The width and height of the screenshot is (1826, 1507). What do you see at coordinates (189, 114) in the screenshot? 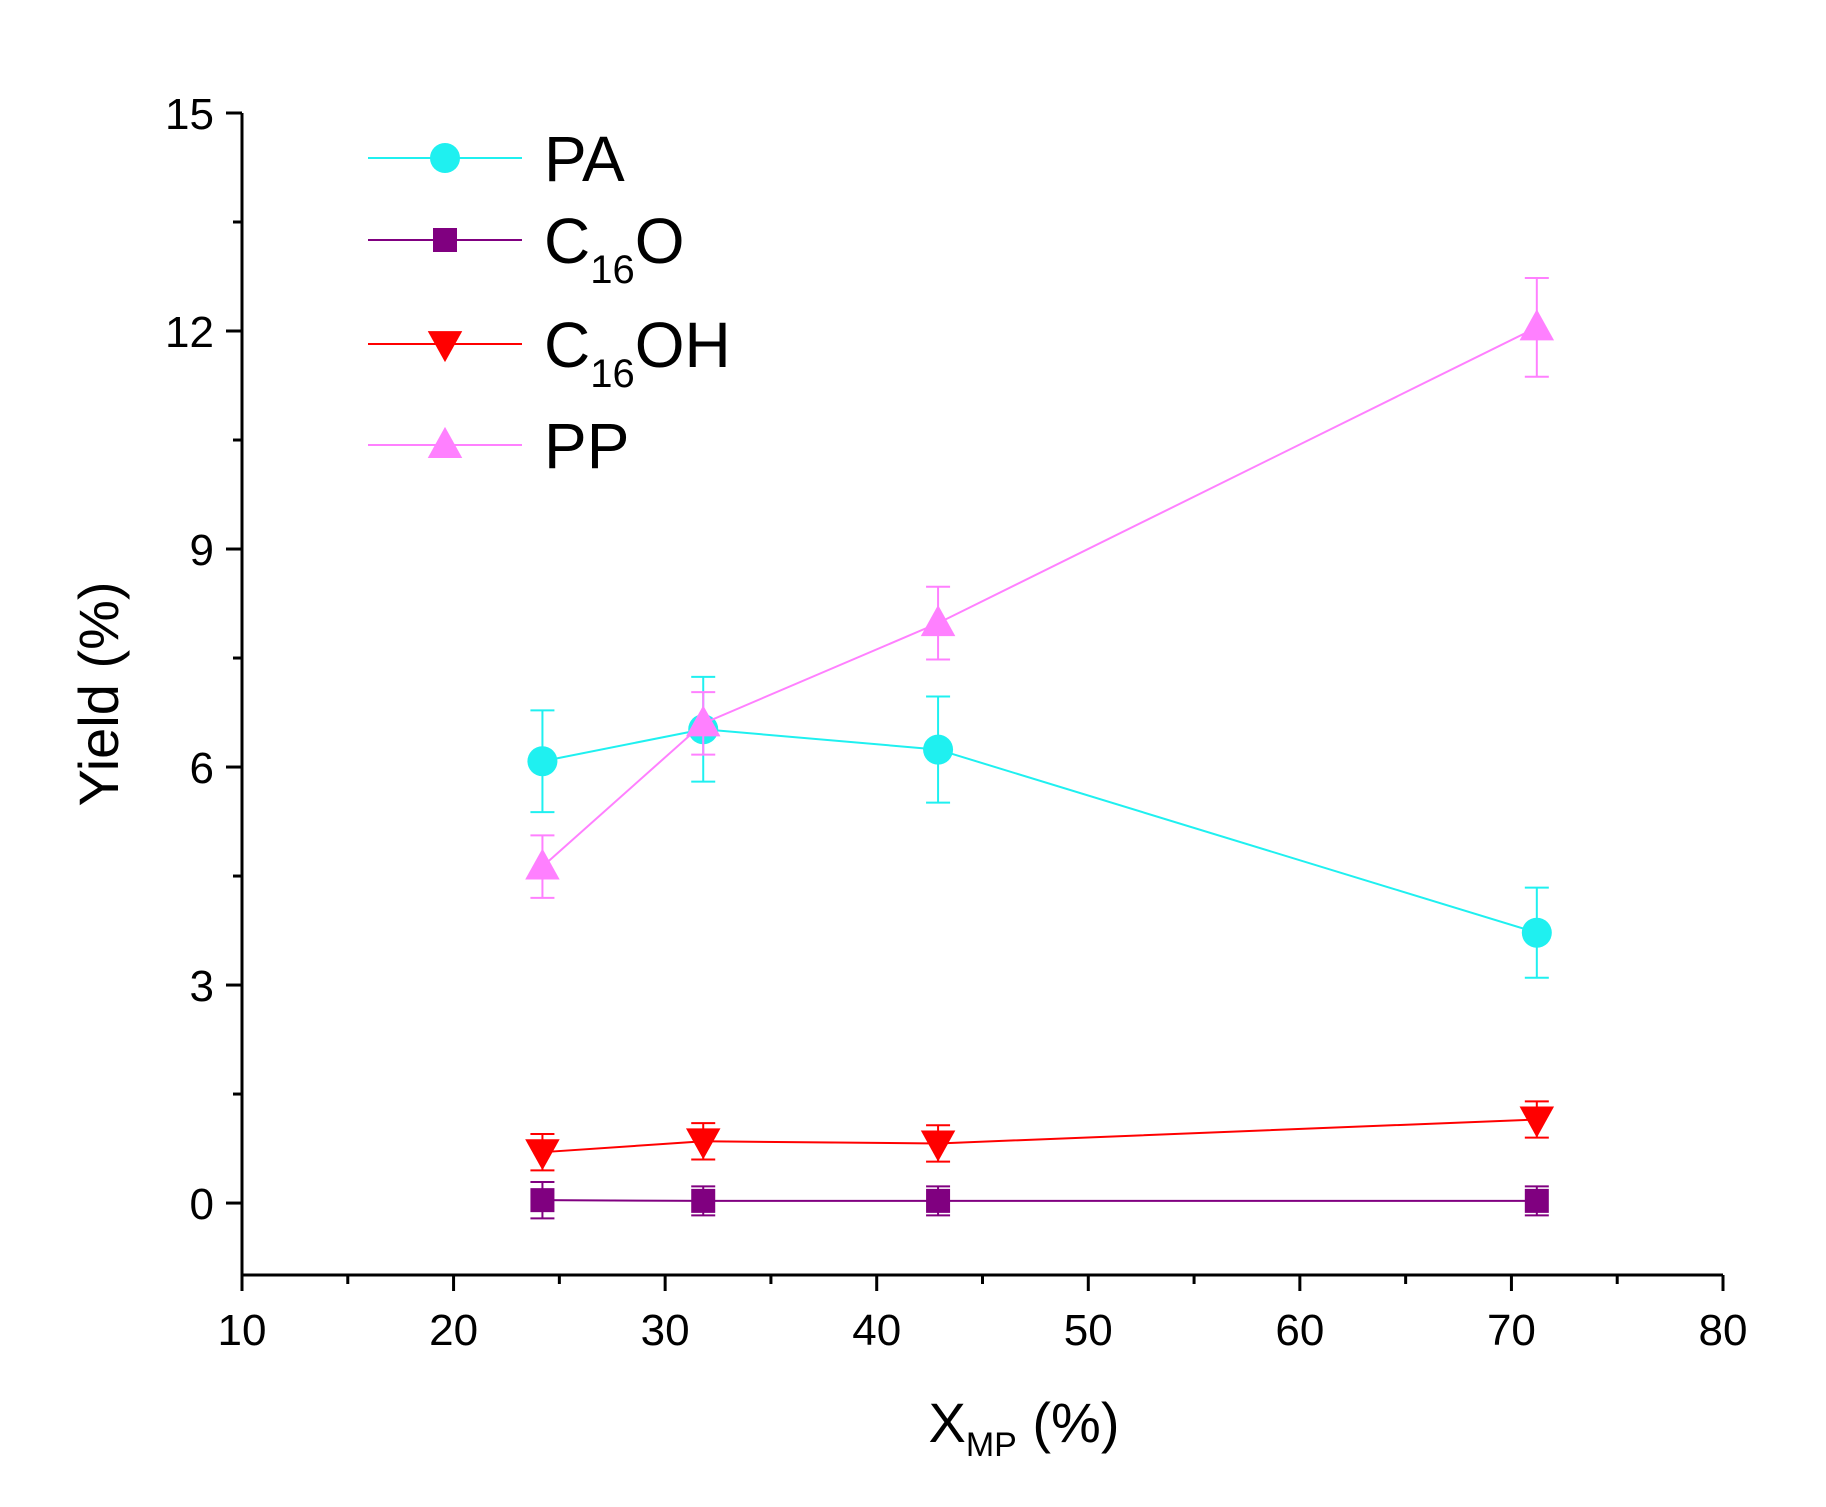
I see `y-tick-label: 15` at bounding box center [189, 114].